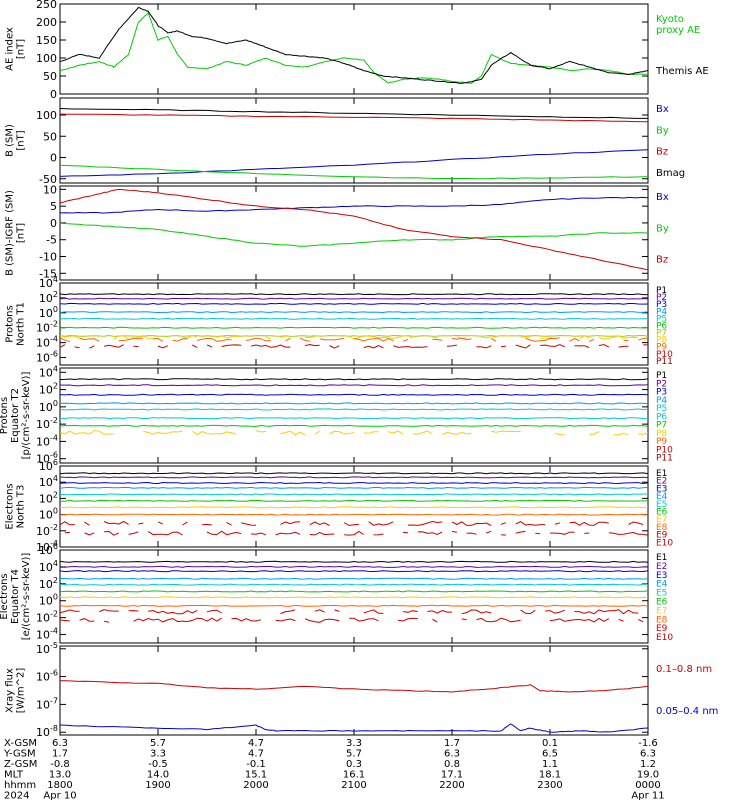 Image resolution: width=750 pixels, height=800 pixels. I want to click on legend-label: P8, so click(661, 434).